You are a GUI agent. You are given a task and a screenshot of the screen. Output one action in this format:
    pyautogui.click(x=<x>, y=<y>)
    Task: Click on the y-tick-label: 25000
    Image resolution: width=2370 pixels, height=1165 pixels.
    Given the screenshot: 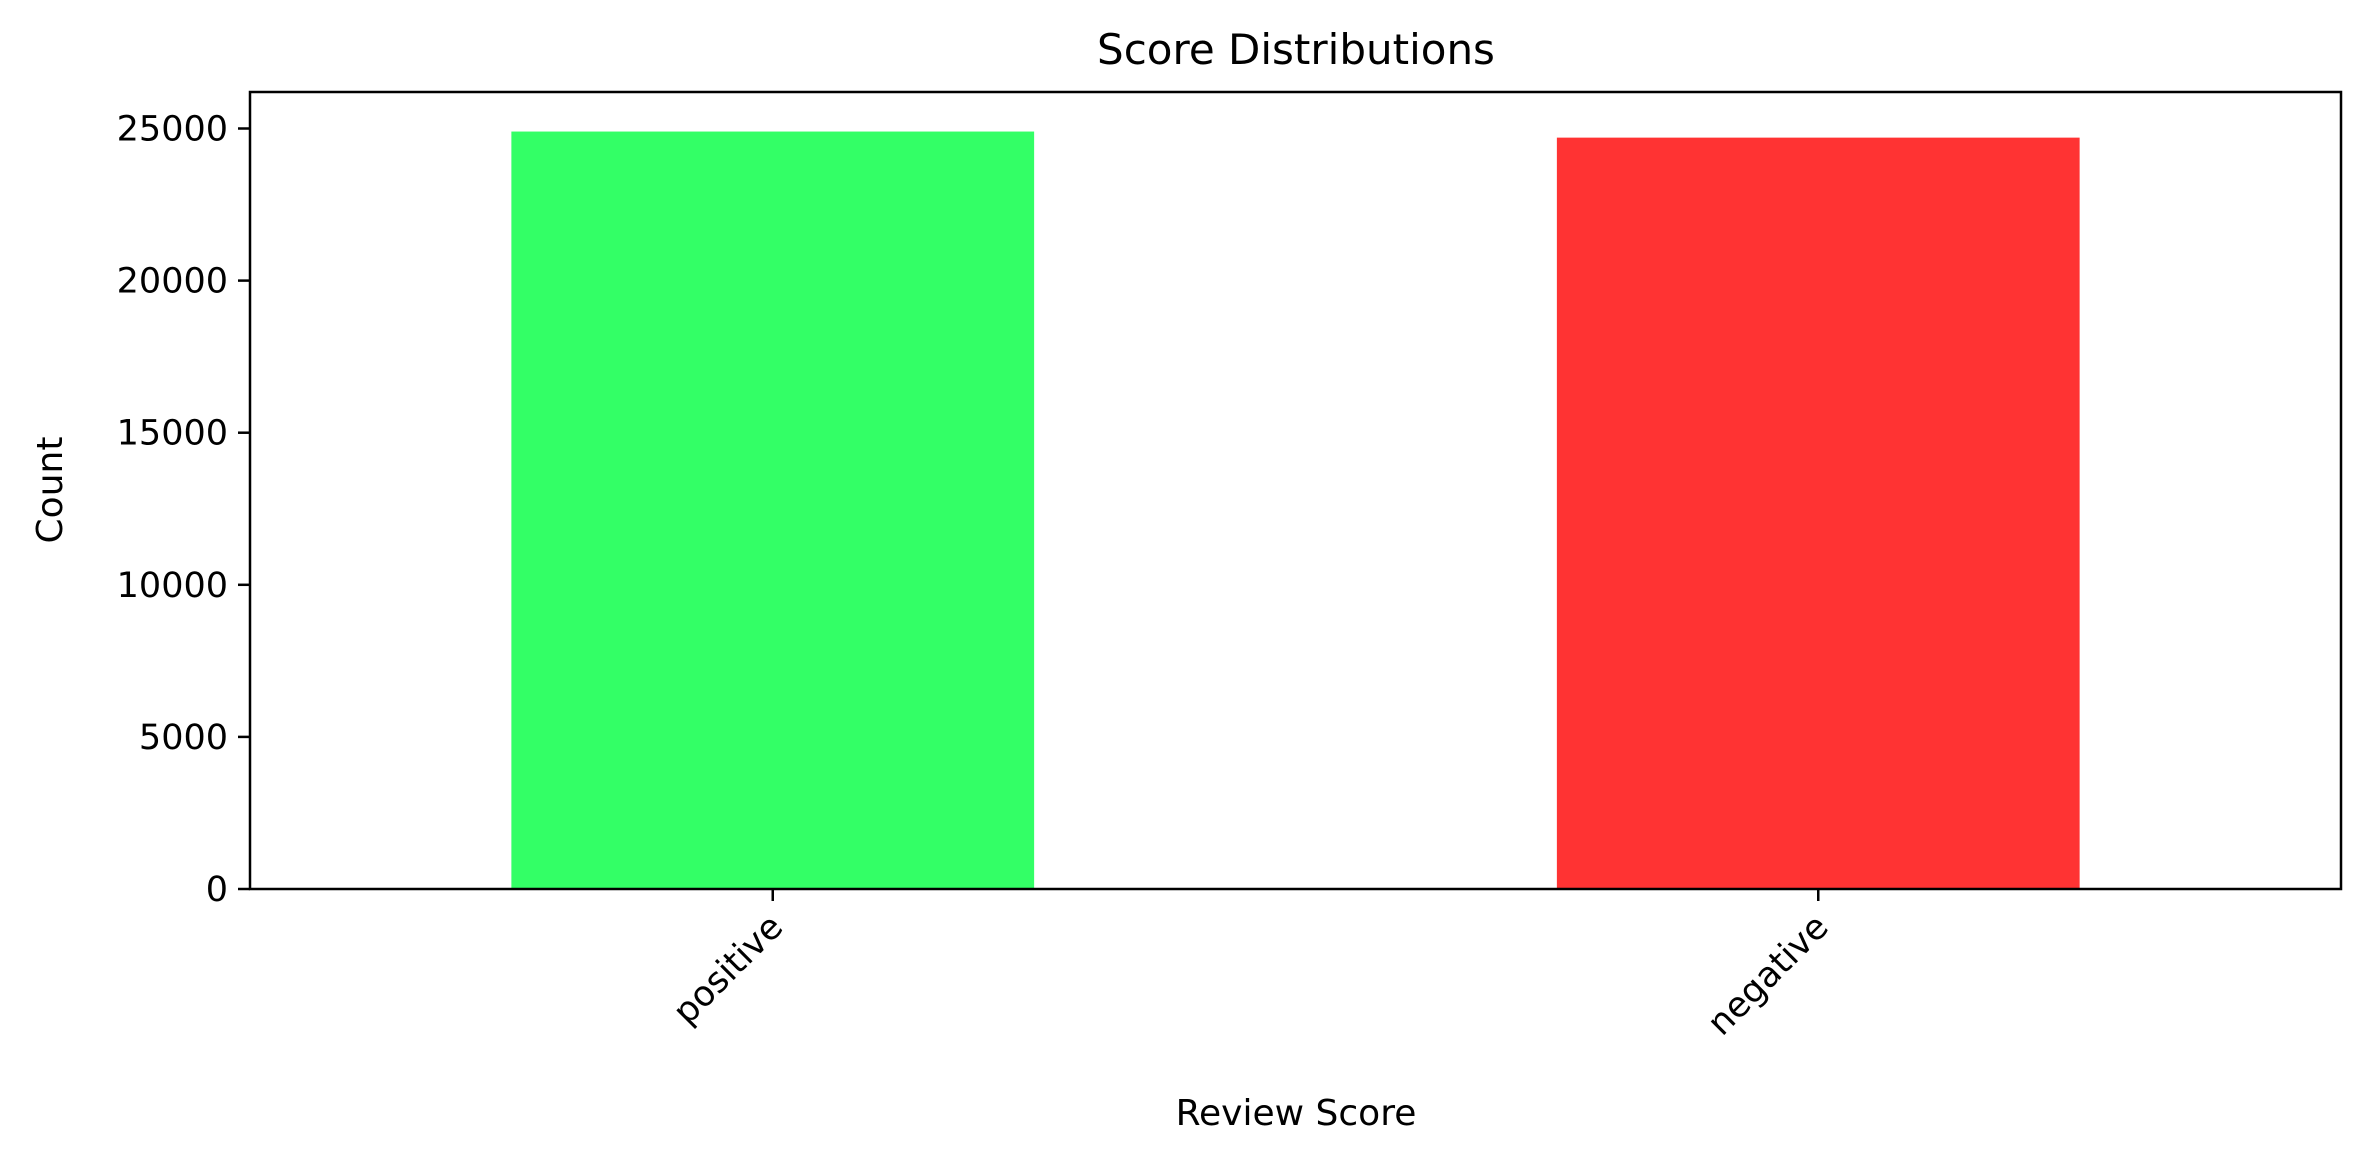 What is the action you would take?
    pyautogui.click(x=172, y=130)
    